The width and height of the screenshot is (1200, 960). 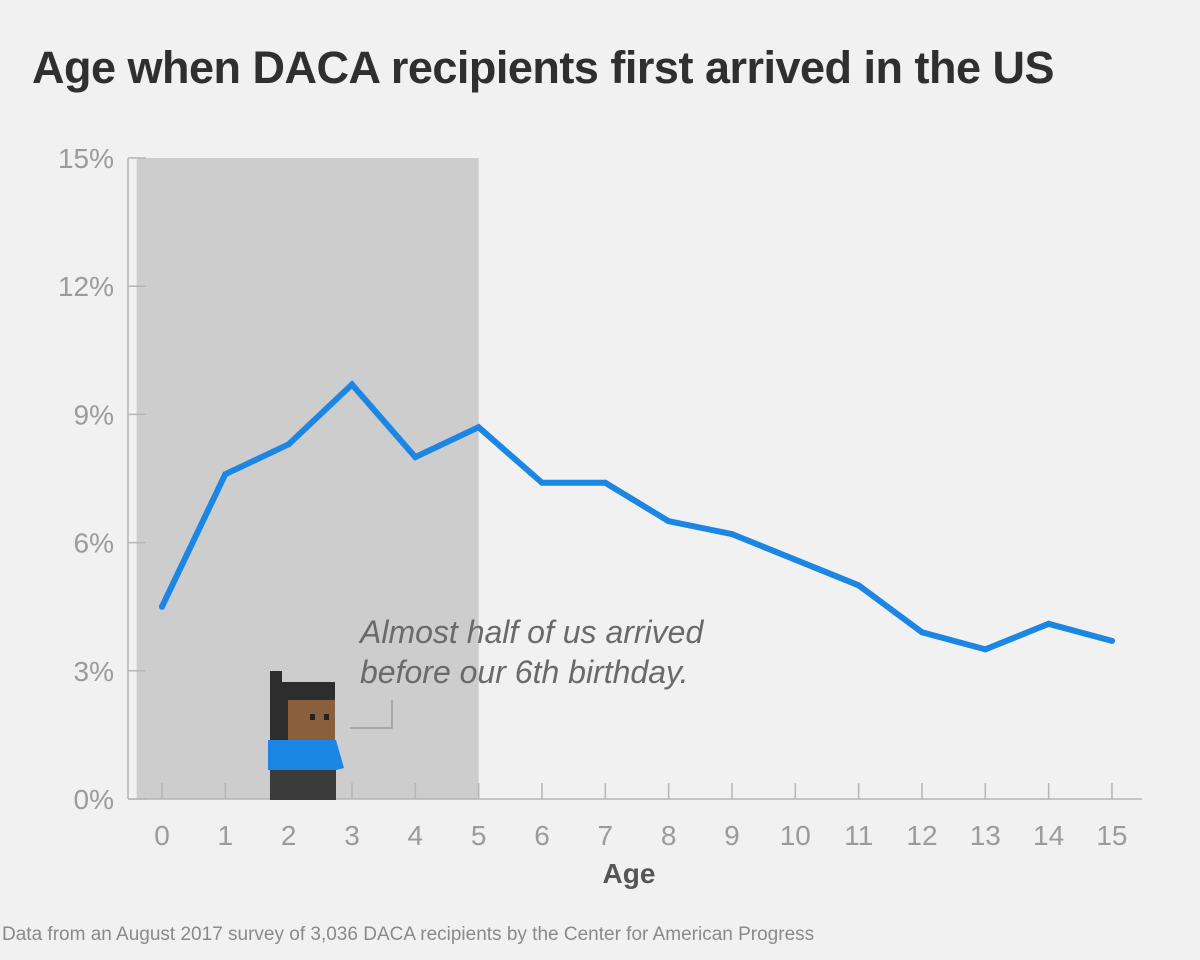 I want to click on x-tick-label: 2, so click(x=289, y=835).